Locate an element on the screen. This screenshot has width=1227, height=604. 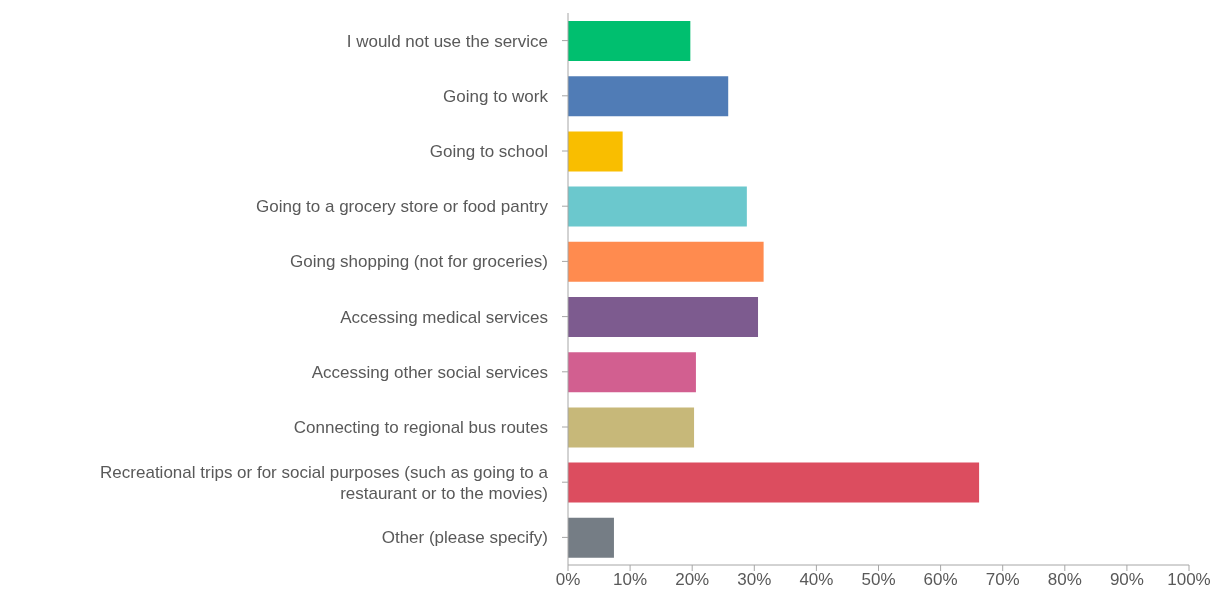
x-tick-label: 50% is located at coordinates (878, 580).